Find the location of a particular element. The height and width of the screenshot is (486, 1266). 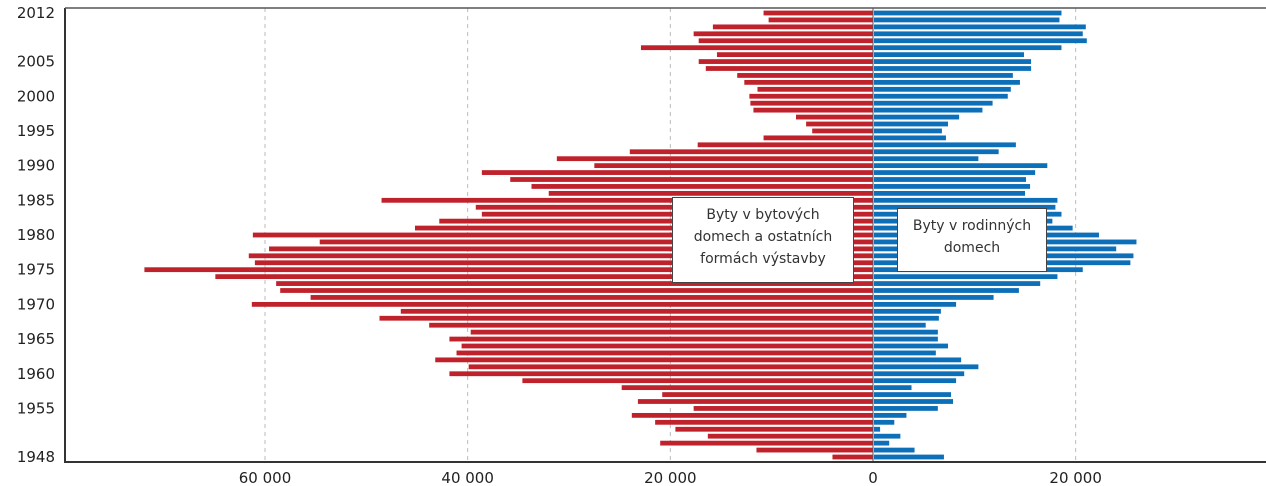

legend-family-houses: Byty v rodinných domech is located at coordinates (972, 240).